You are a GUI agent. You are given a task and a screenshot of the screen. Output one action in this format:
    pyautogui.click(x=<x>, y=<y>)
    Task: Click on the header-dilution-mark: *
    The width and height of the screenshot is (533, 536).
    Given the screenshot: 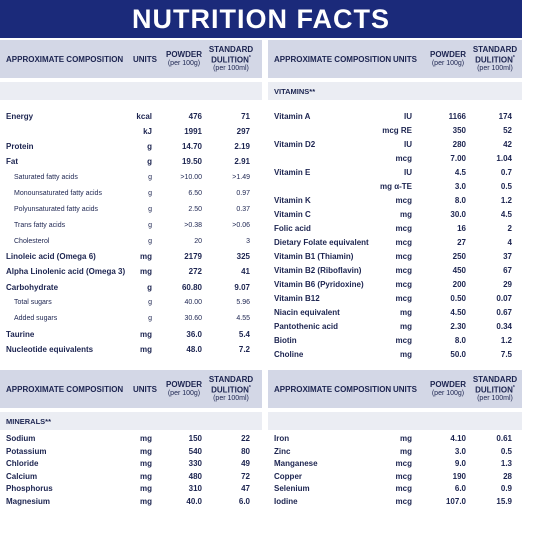 What is the action you would take?
    pyautogui.click(x=513, y=387)
    